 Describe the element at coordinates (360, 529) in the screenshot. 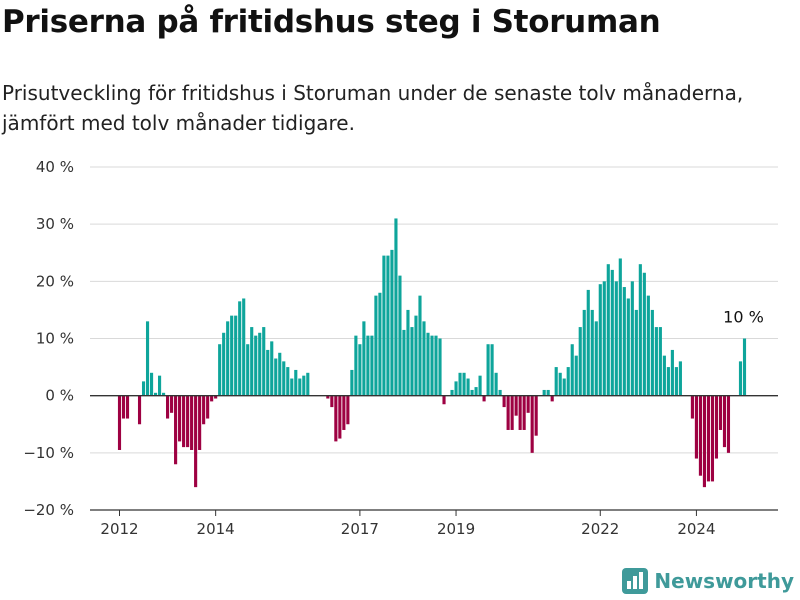

I see `x-tick-label: 2017` at that location.